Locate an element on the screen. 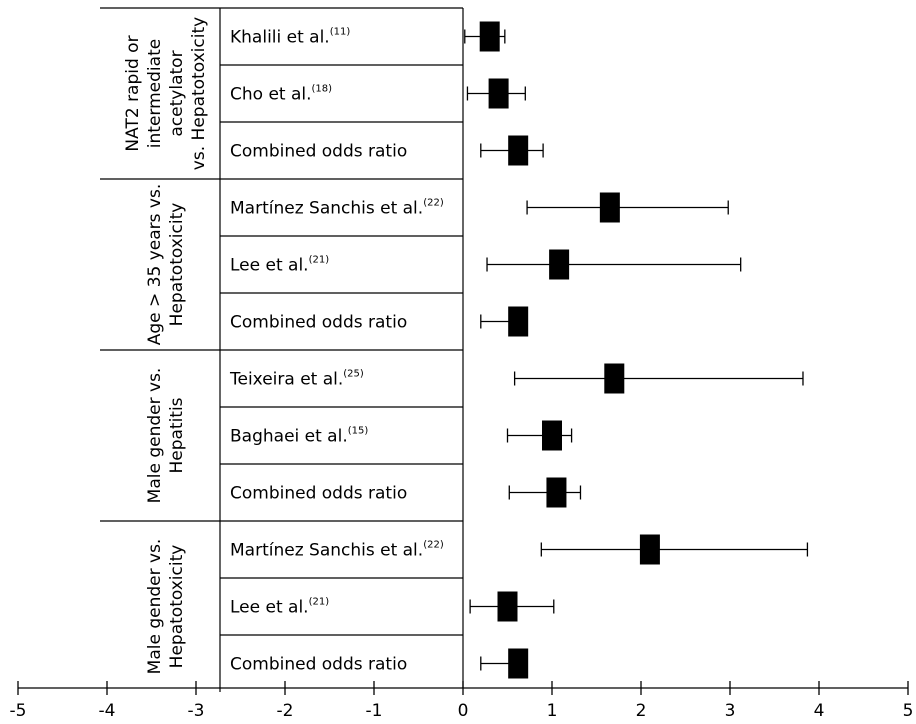 Image resolution: width=916 pixels, height=724 pixels. study-label: Teixeira et al.(25) is located at coordinates (296, 379).